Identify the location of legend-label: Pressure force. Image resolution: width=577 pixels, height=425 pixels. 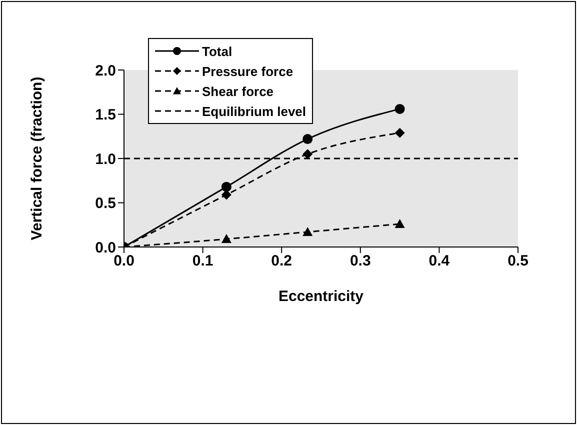
(248, 71).